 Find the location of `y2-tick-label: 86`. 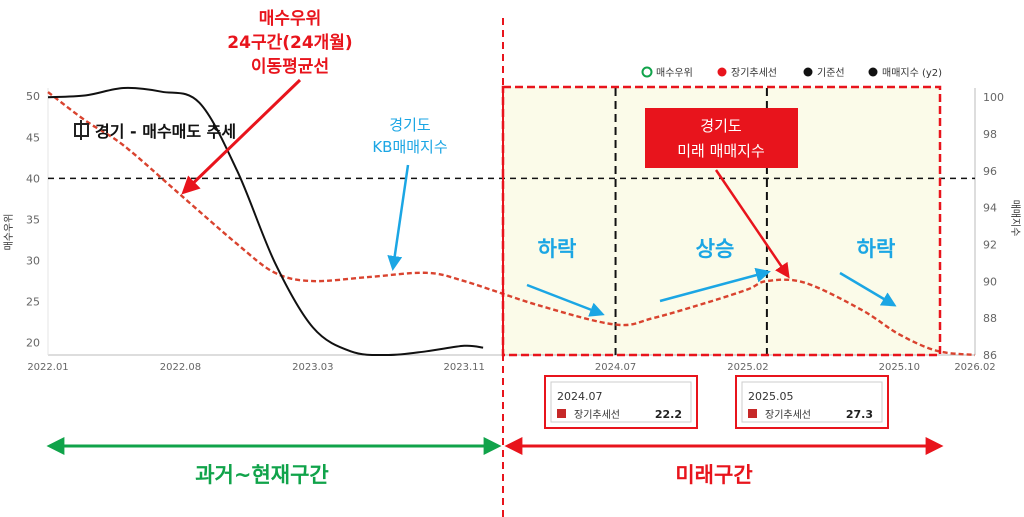

y2-tick-label: 86 is located at coordinates (990, 355).